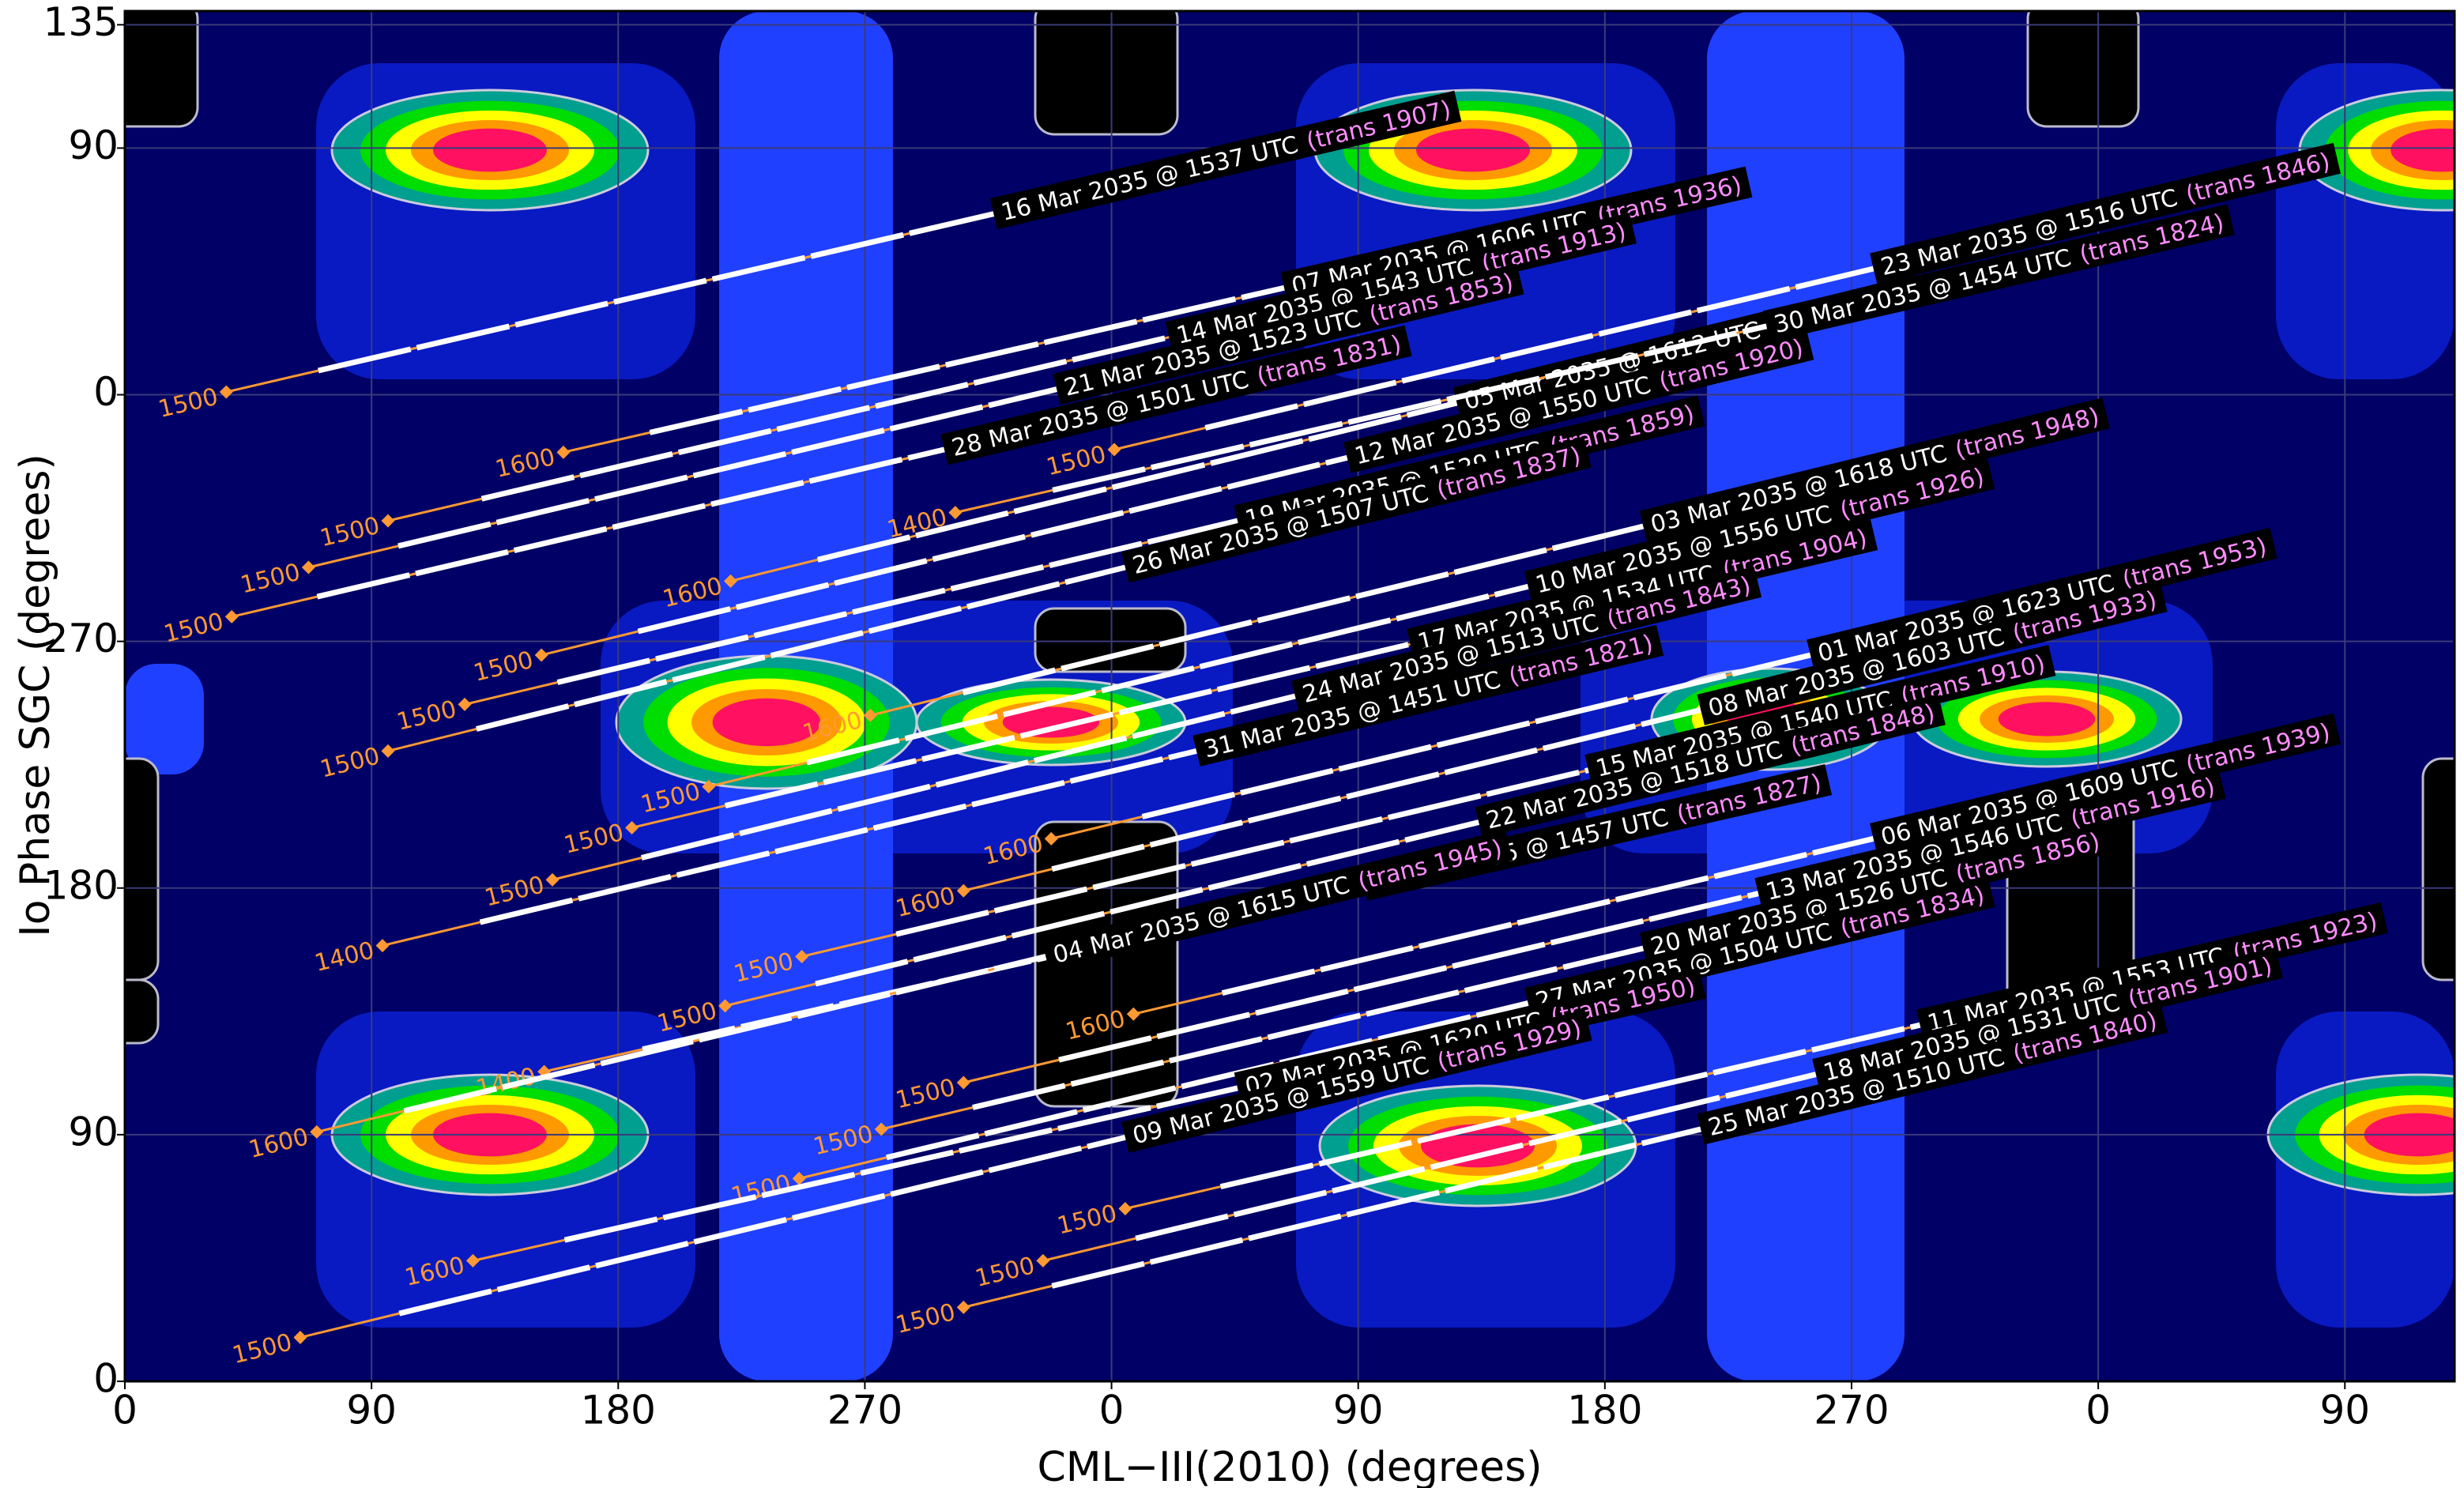 The width and height of the screenshot is (2464, 1488). What do you see at coordinates (35, 695) in the screenshot?
I see `y-axis-label: Io Phase SGC (degrees)` at bounding box center [35, 695].